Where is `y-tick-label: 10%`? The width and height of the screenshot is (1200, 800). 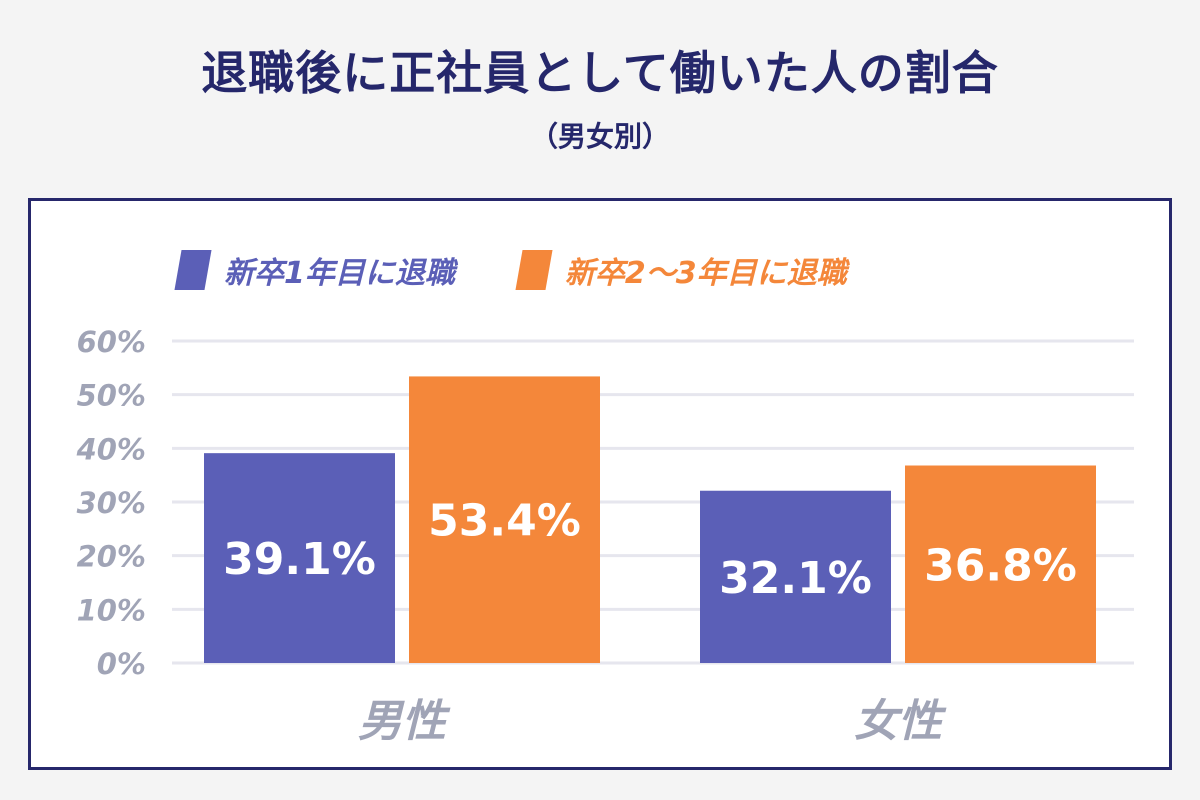
y-tick-label: 10% is located at coordinates (111, 610).